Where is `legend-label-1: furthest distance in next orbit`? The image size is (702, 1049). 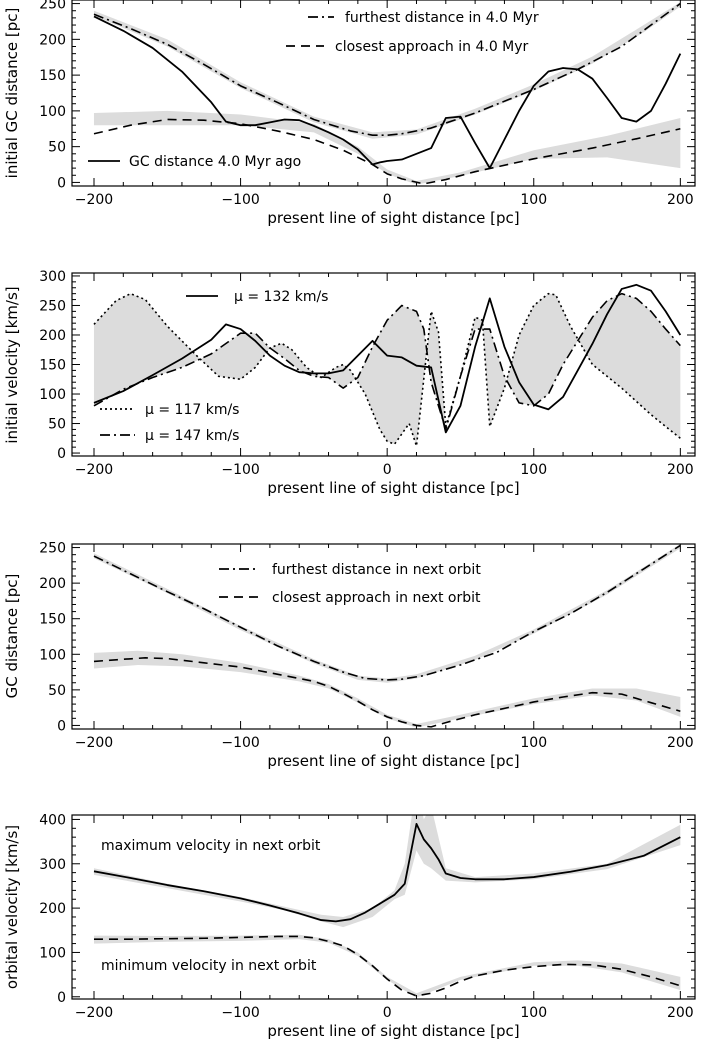 legend-label-1: furthest distance in next orbit is located at coordinates (376, 570).